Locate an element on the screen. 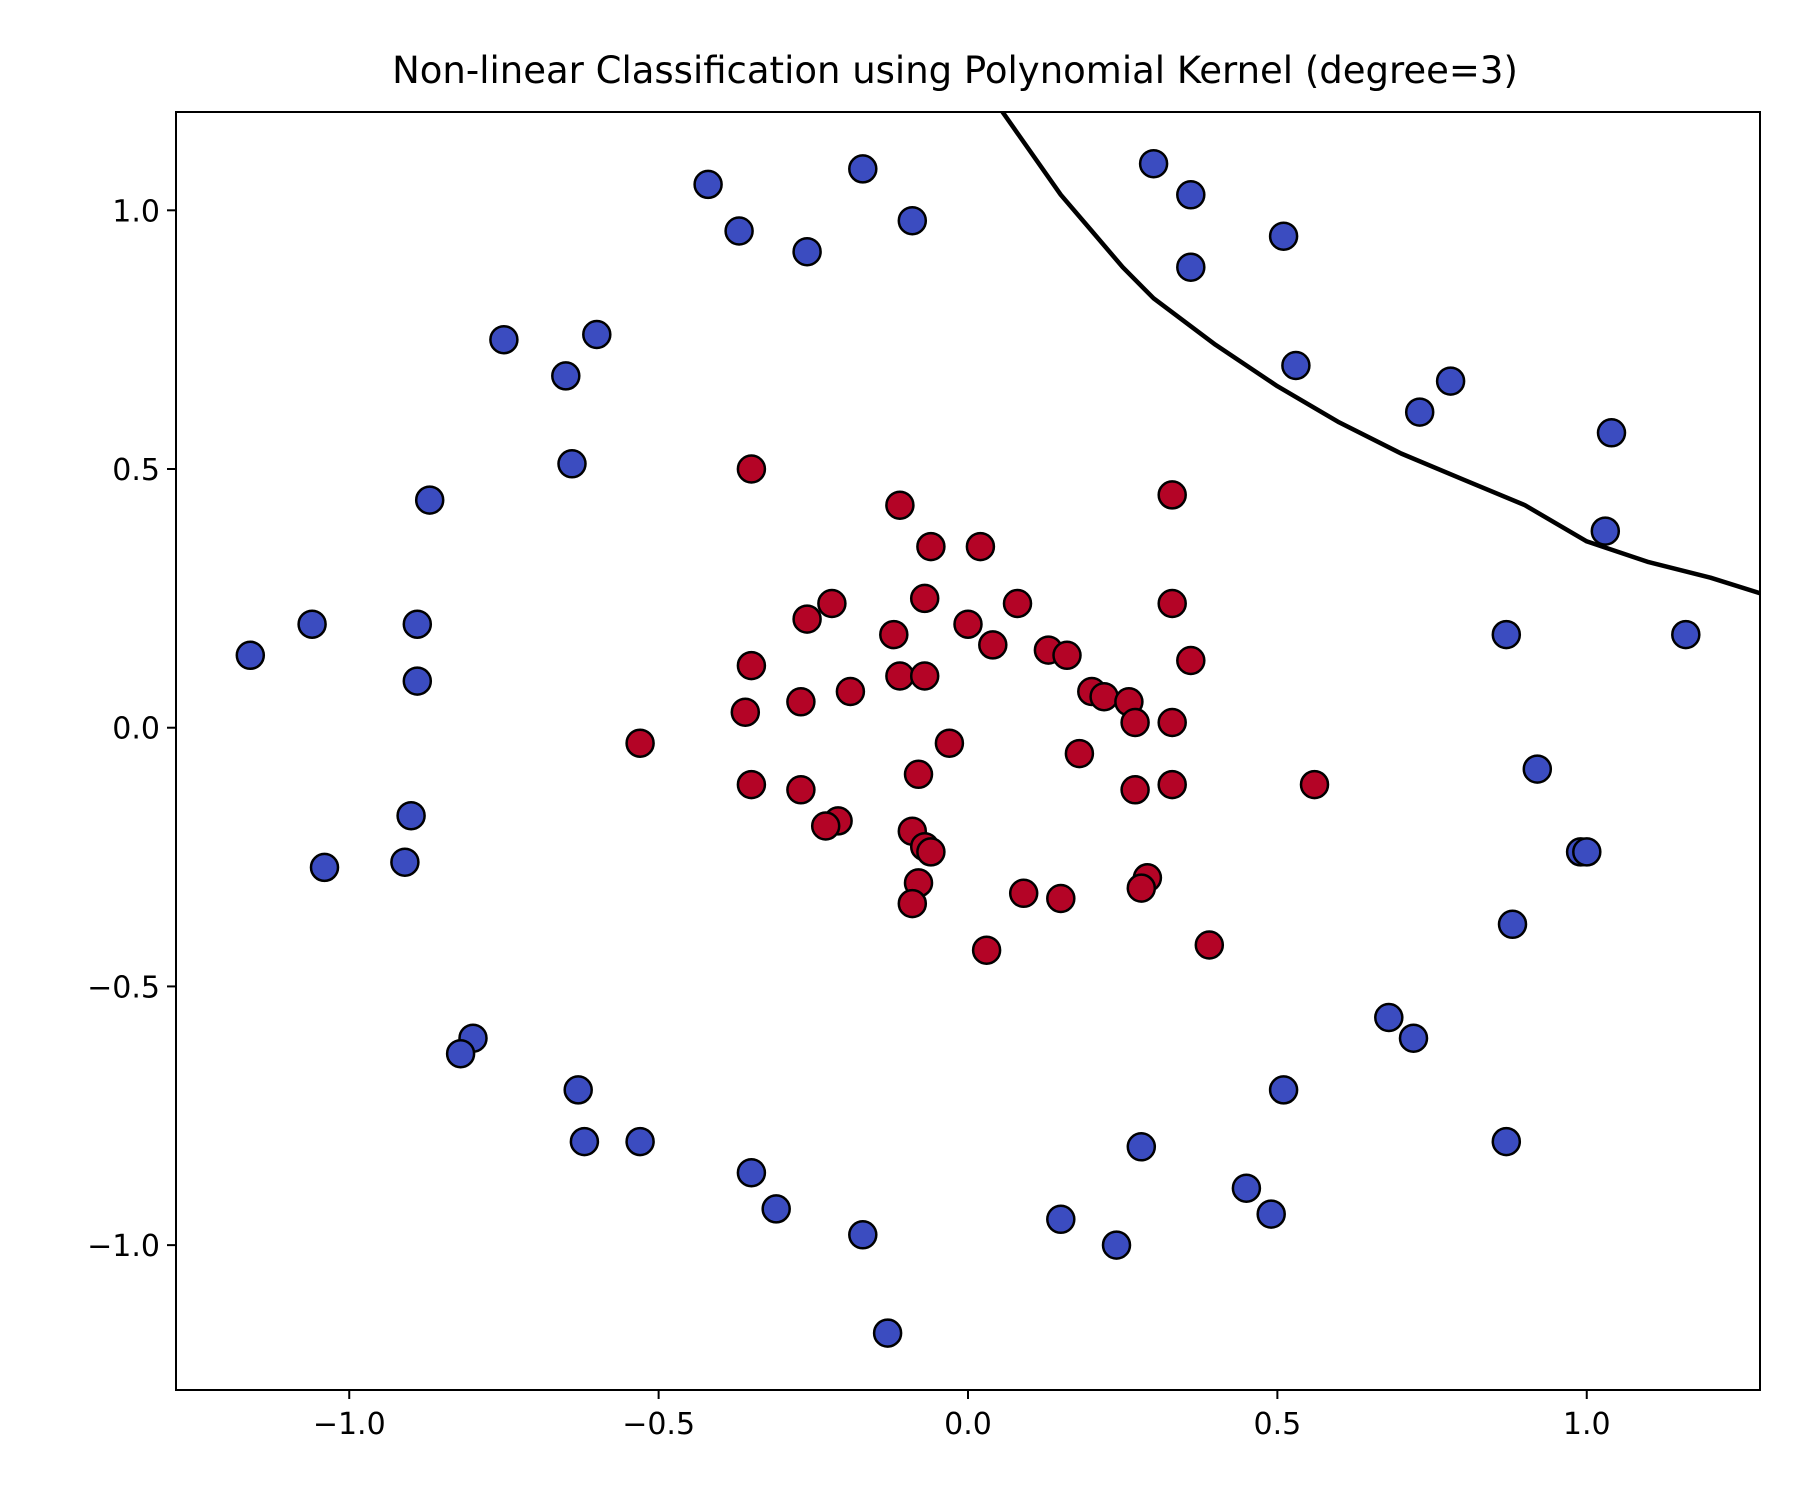  y-tick-label: 0.5 is located at coordinates (136, 470).